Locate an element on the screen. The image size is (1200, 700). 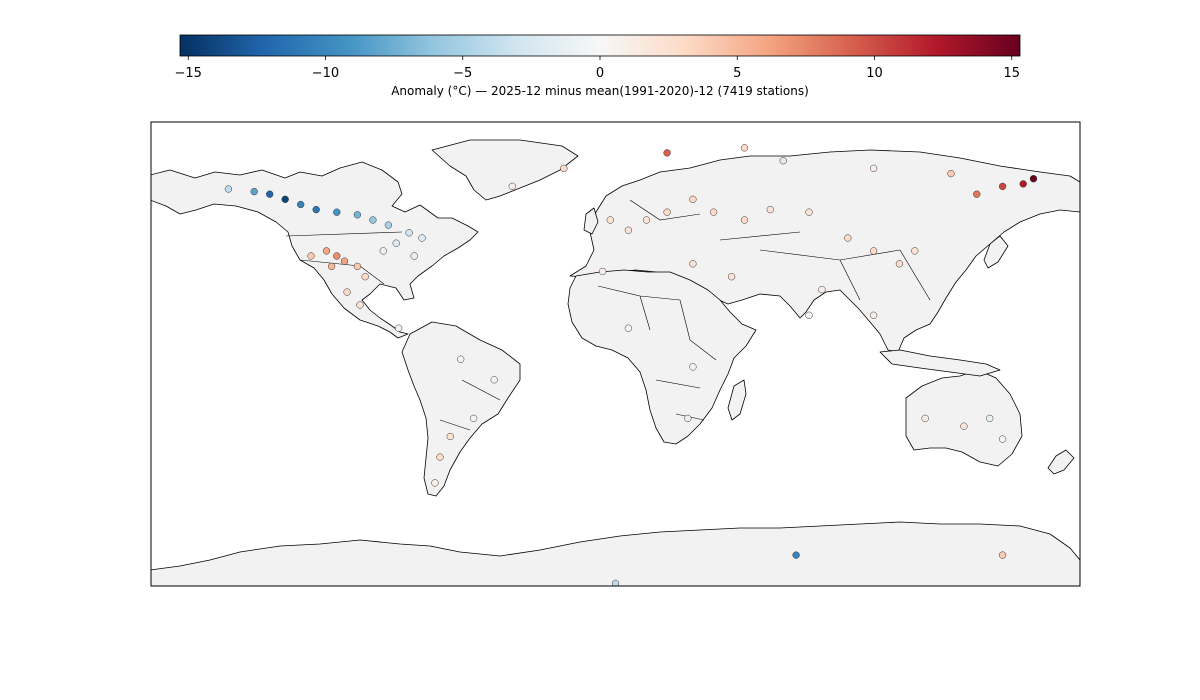
land-greenland is located at coordinates (505, 170).